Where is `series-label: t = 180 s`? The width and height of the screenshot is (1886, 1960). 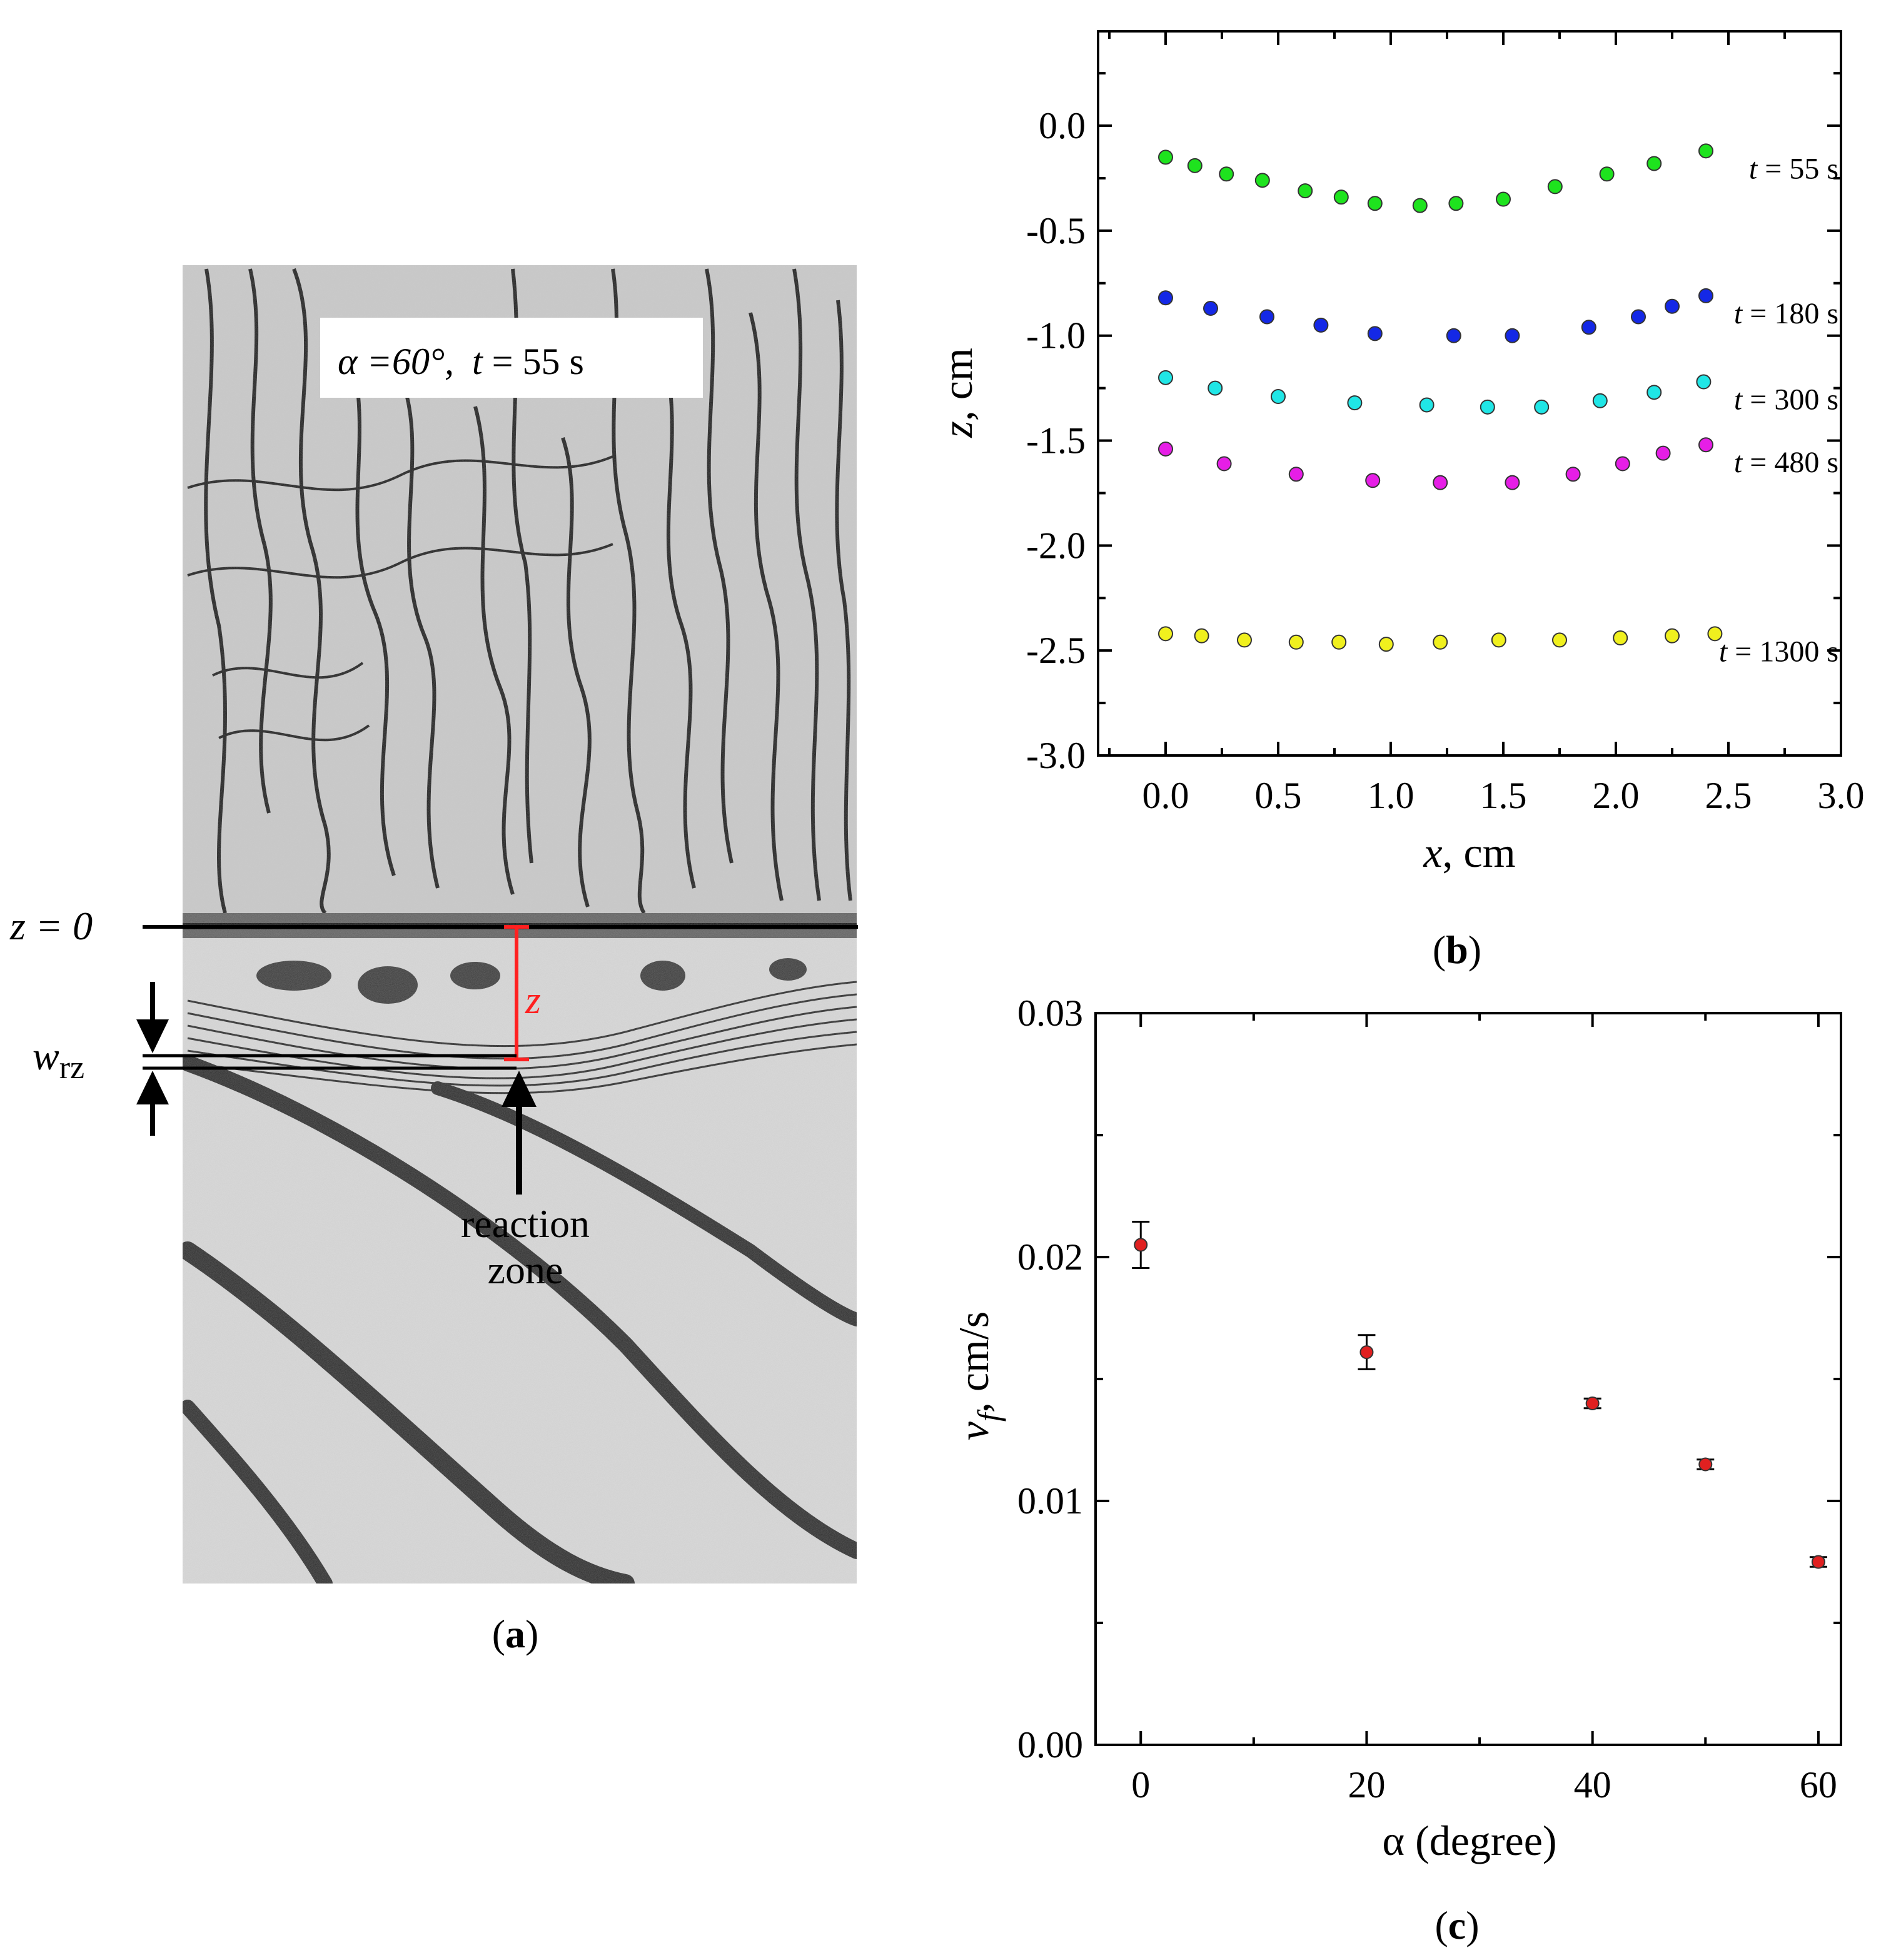 series-label: t = 180 s is located at coordinates (1786, 313).